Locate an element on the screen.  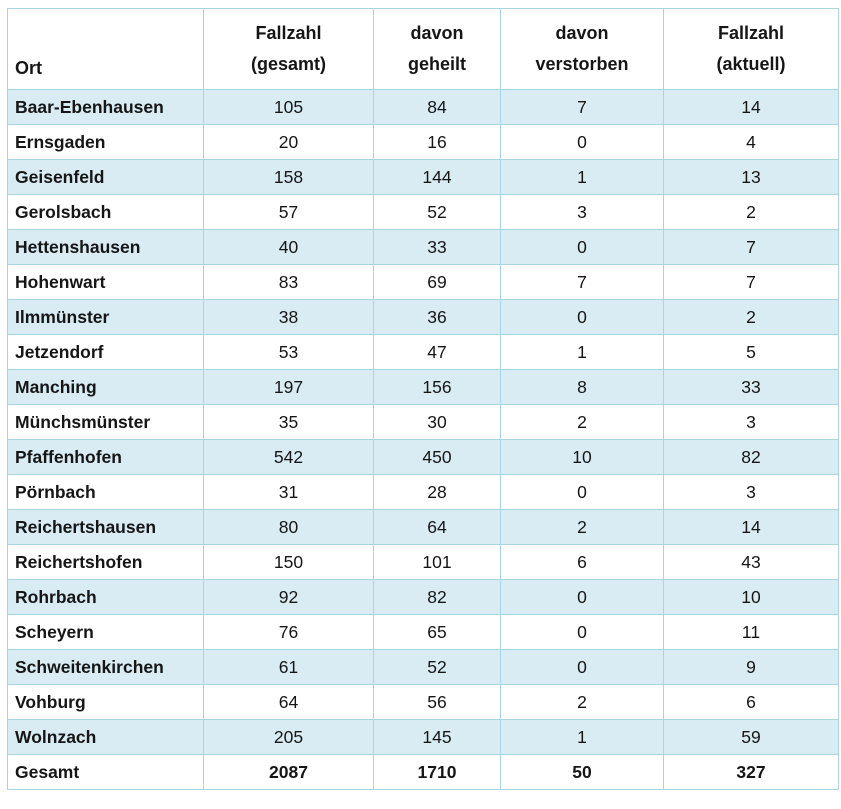
table-row: Pfaffenhofen 542 450 10 82 is located at coordinates (423, 457).